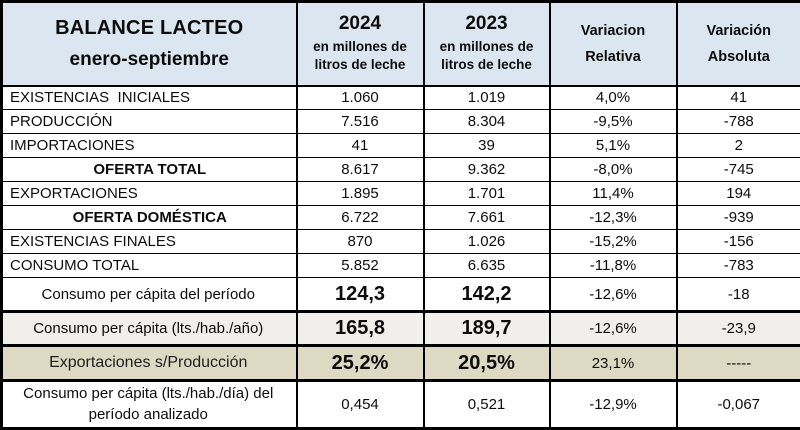  Describe the element at coordinates (360, 146) in the screenshot. I see `cell-2024-value: 41` at that location.